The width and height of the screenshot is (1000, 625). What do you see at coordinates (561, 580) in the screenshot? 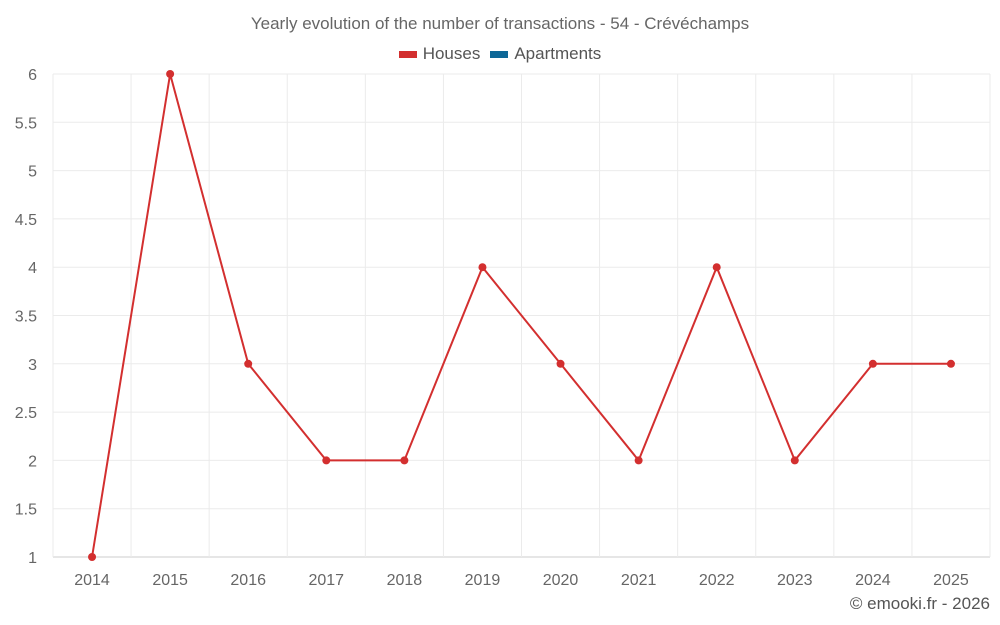
I see `x-tick-label: 2020` at bounding box center [561, 580].